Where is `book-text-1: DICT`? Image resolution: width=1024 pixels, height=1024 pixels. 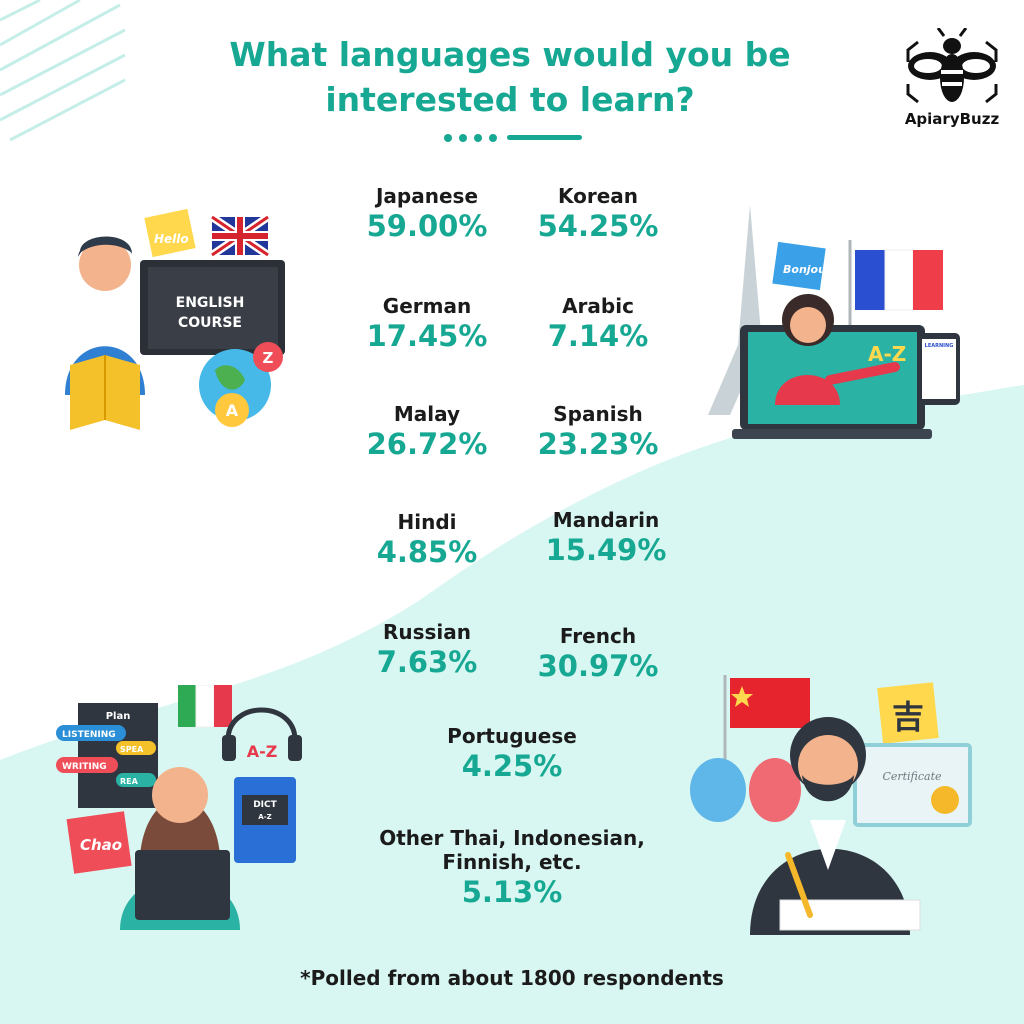
book-text-1: DICT is located at coordinates (265, 805).